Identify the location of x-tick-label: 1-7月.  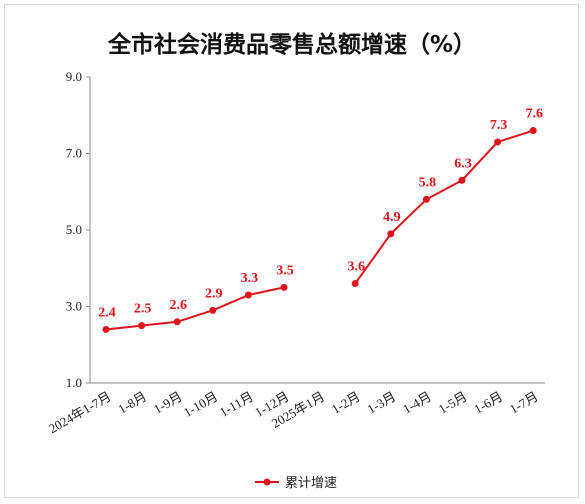
(524, 403).